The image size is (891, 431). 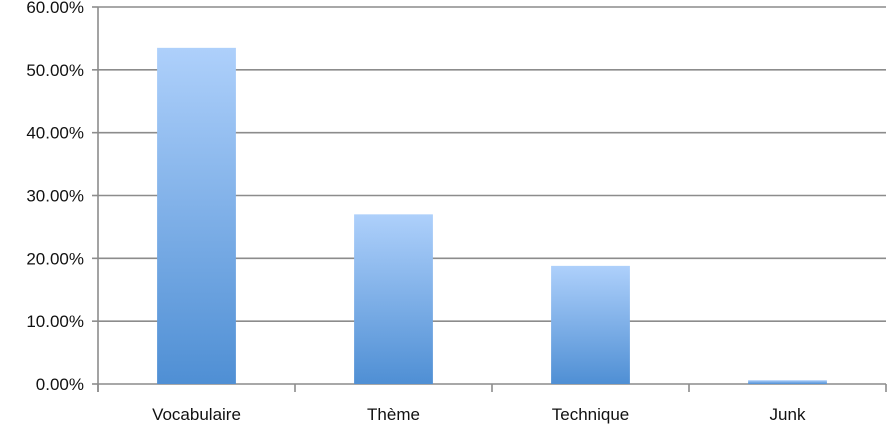 I want to click on x-tick-label: Vocabulaire, so click(x=196, y=414).